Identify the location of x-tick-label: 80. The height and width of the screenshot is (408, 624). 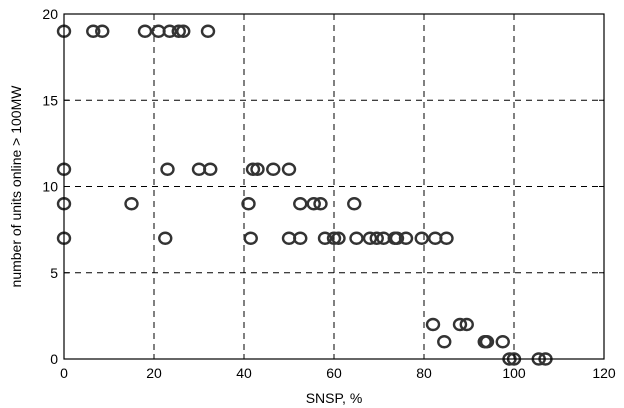
(424, 373).